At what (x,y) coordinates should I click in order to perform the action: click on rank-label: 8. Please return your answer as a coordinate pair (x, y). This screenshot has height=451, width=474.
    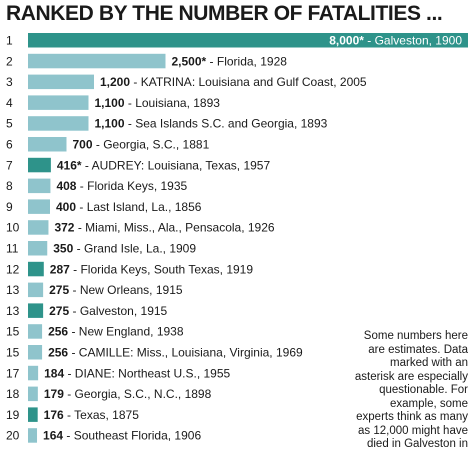
    Looking at the image, I should click on (9, 186).